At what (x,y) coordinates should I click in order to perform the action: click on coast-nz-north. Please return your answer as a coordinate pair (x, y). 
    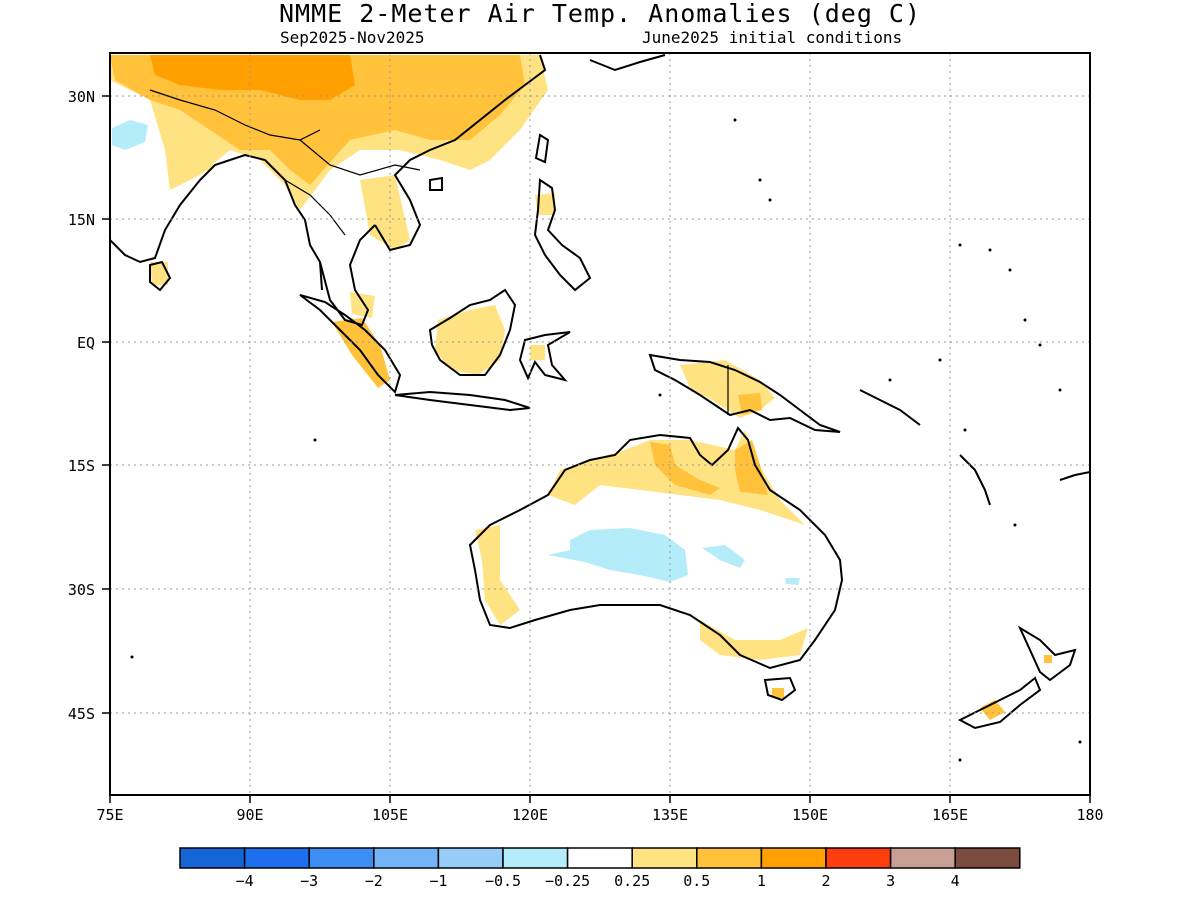
    Looking at the image, I should click on (1047, 653).